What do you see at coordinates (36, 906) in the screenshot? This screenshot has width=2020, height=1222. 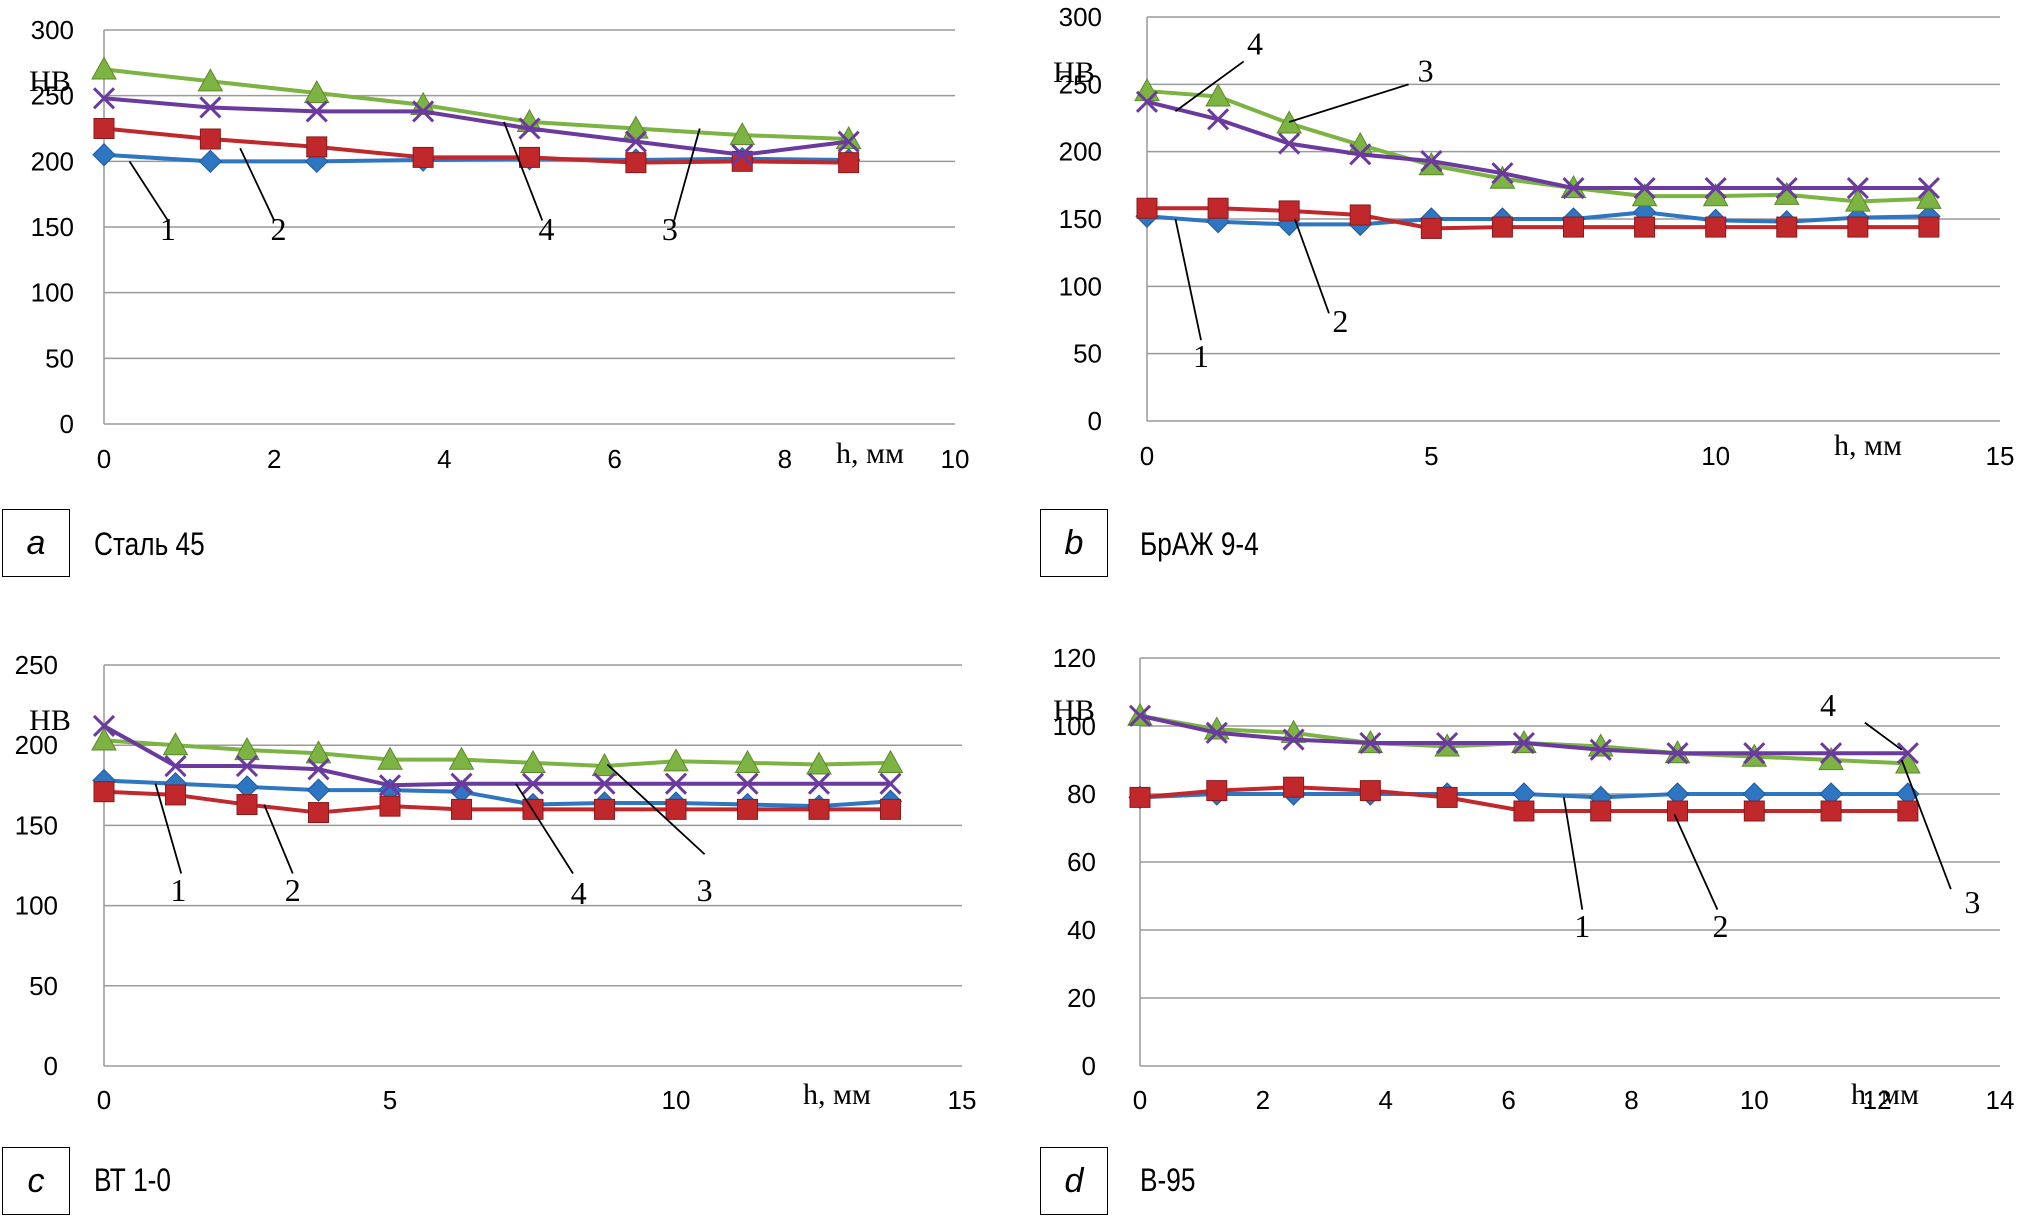 I see `ytick-label-c-2: 100` at bounding box center [36, 906].